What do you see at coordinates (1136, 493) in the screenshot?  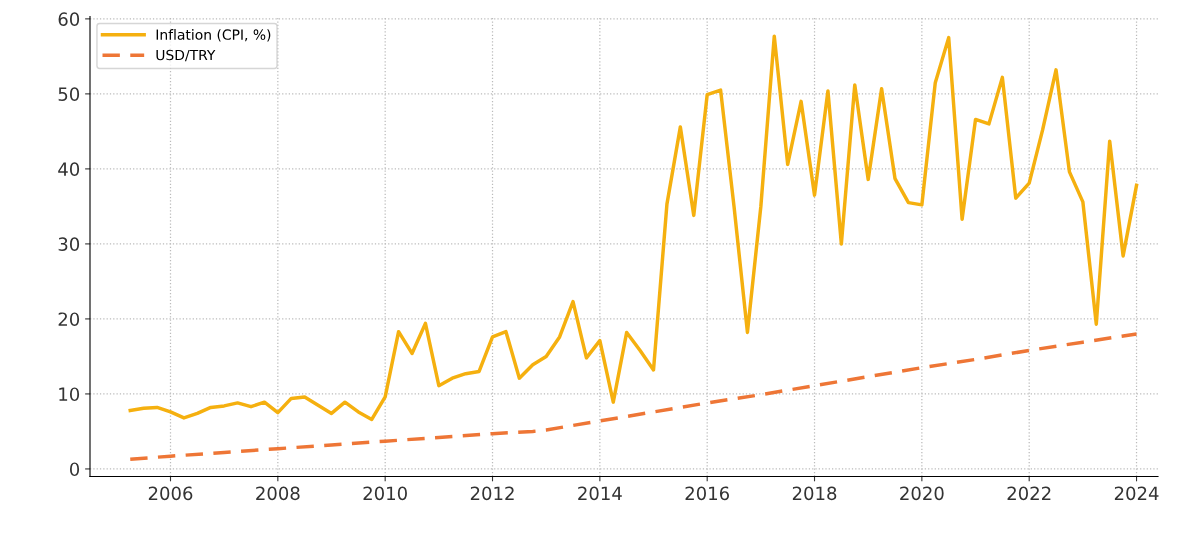 I see `x-tick-label: 2024` at bounding box center [1136, 493].